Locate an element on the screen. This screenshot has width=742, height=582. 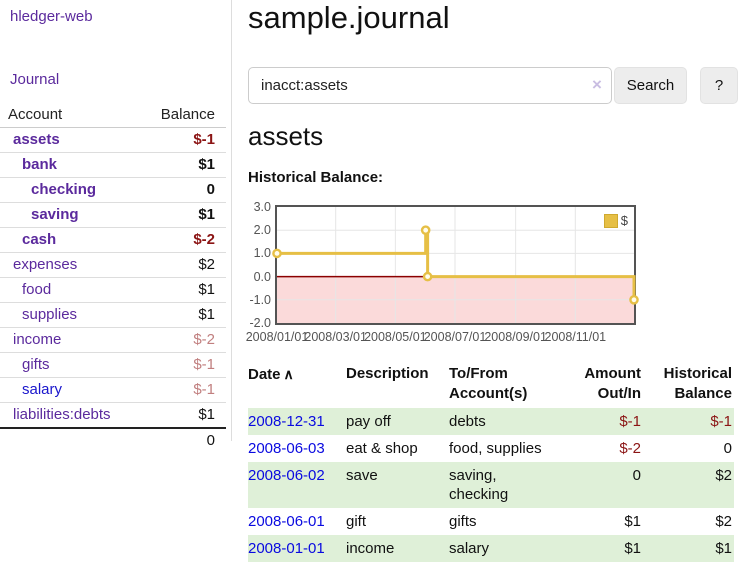
account-link-expenses: expenses is located at coordinates (45, 264).